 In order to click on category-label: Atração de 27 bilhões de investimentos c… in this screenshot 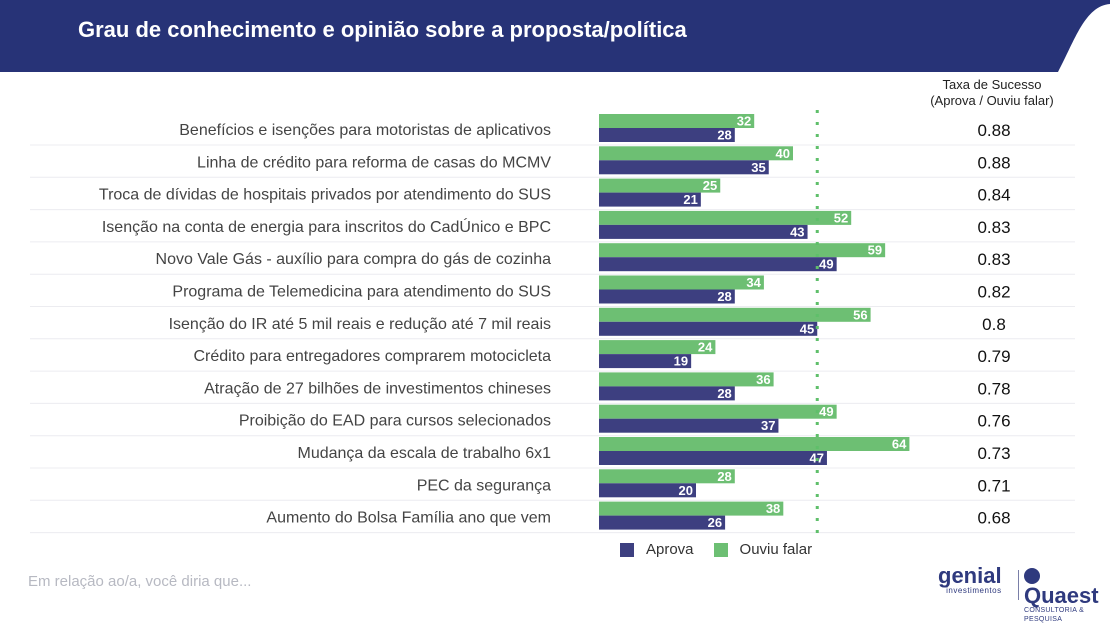, I will do `click(377, 388)`.